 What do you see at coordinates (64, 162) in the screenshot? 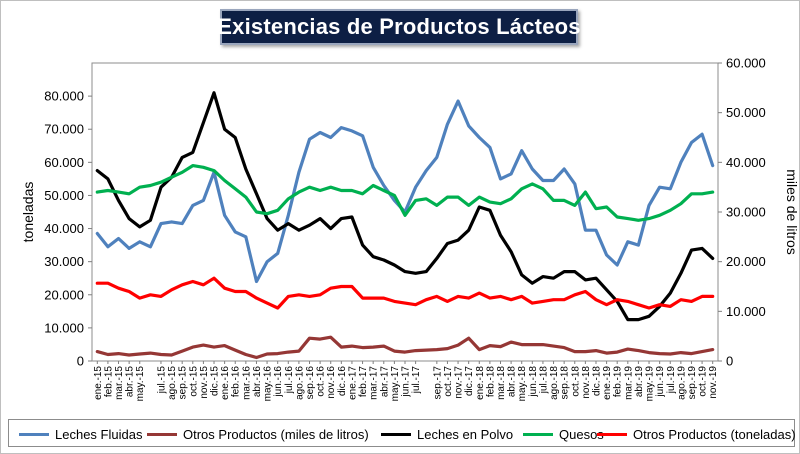
I see `y-left-tick-label: 60.000` at bounding box center [64, 162].